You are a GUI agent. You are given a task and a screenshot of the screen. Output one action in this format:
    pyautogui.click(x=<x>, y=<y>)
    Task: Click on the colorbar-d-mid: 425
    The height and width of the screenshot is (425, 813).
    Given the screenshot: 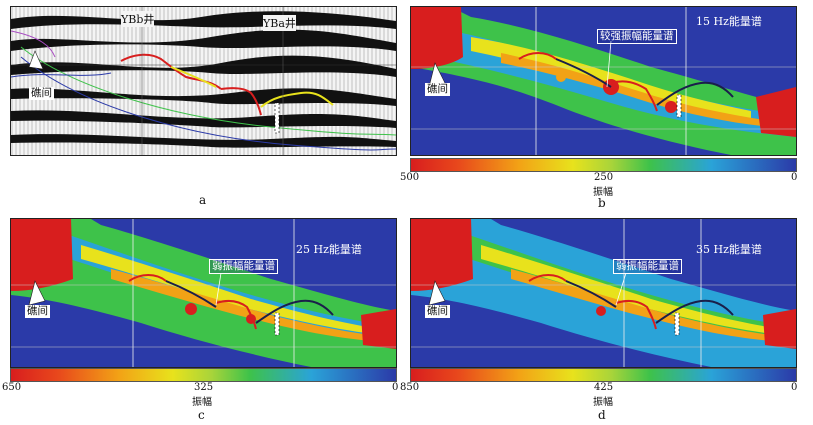 What is the action you would take?
    pyautogui.click(x=604, y=387)
    